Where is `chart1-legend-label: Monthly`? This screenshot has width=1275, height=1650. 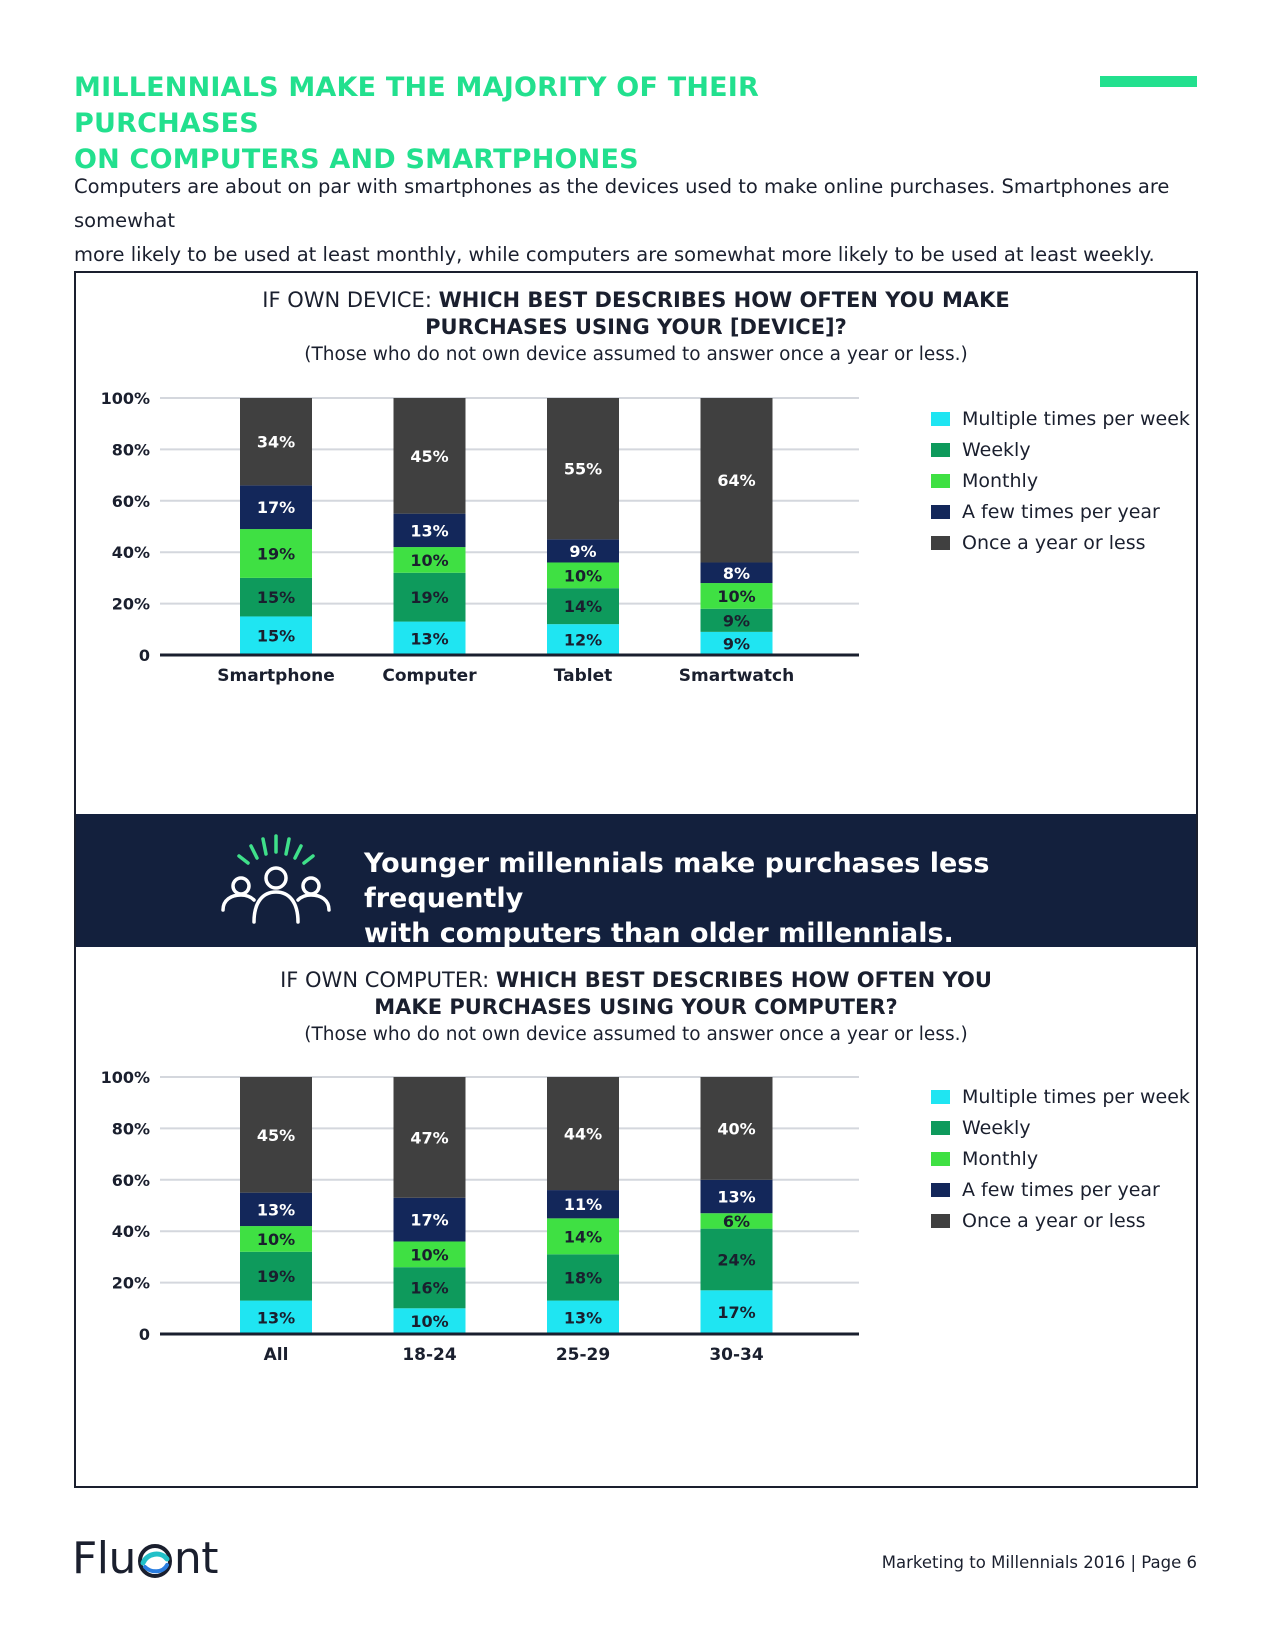
chart1-legend-label: Monthly is located at coordinates (1000, 480).